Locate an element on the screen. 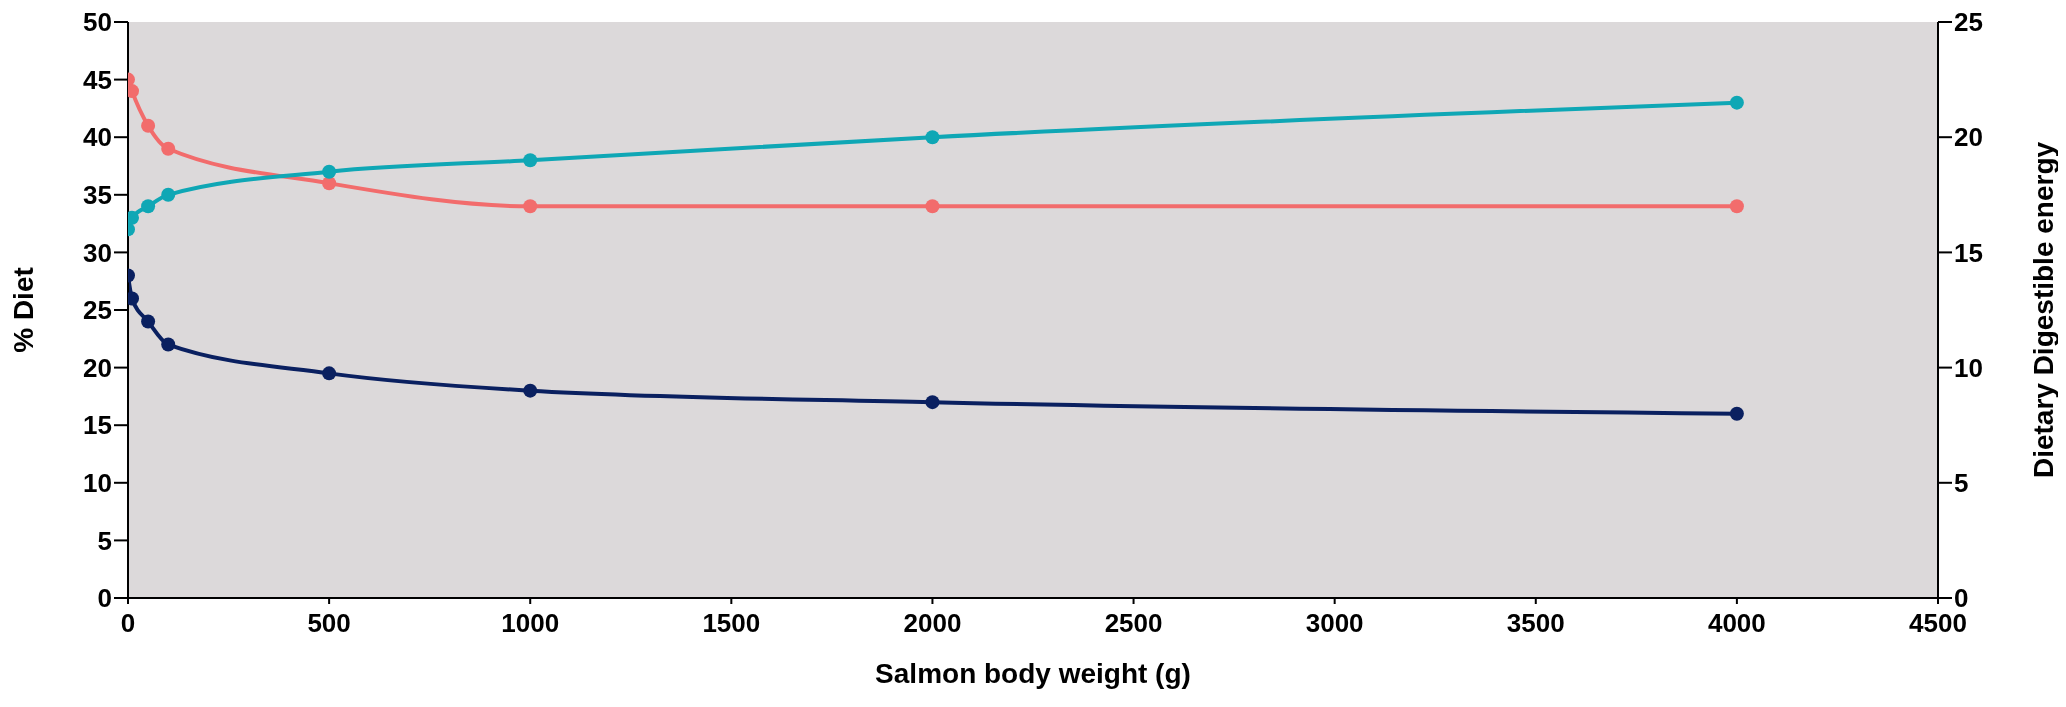 The height and width of the screenshot is (707, 2066). x-axis-title: Salmon body weight (g) is located at coordinates (1033, 673).